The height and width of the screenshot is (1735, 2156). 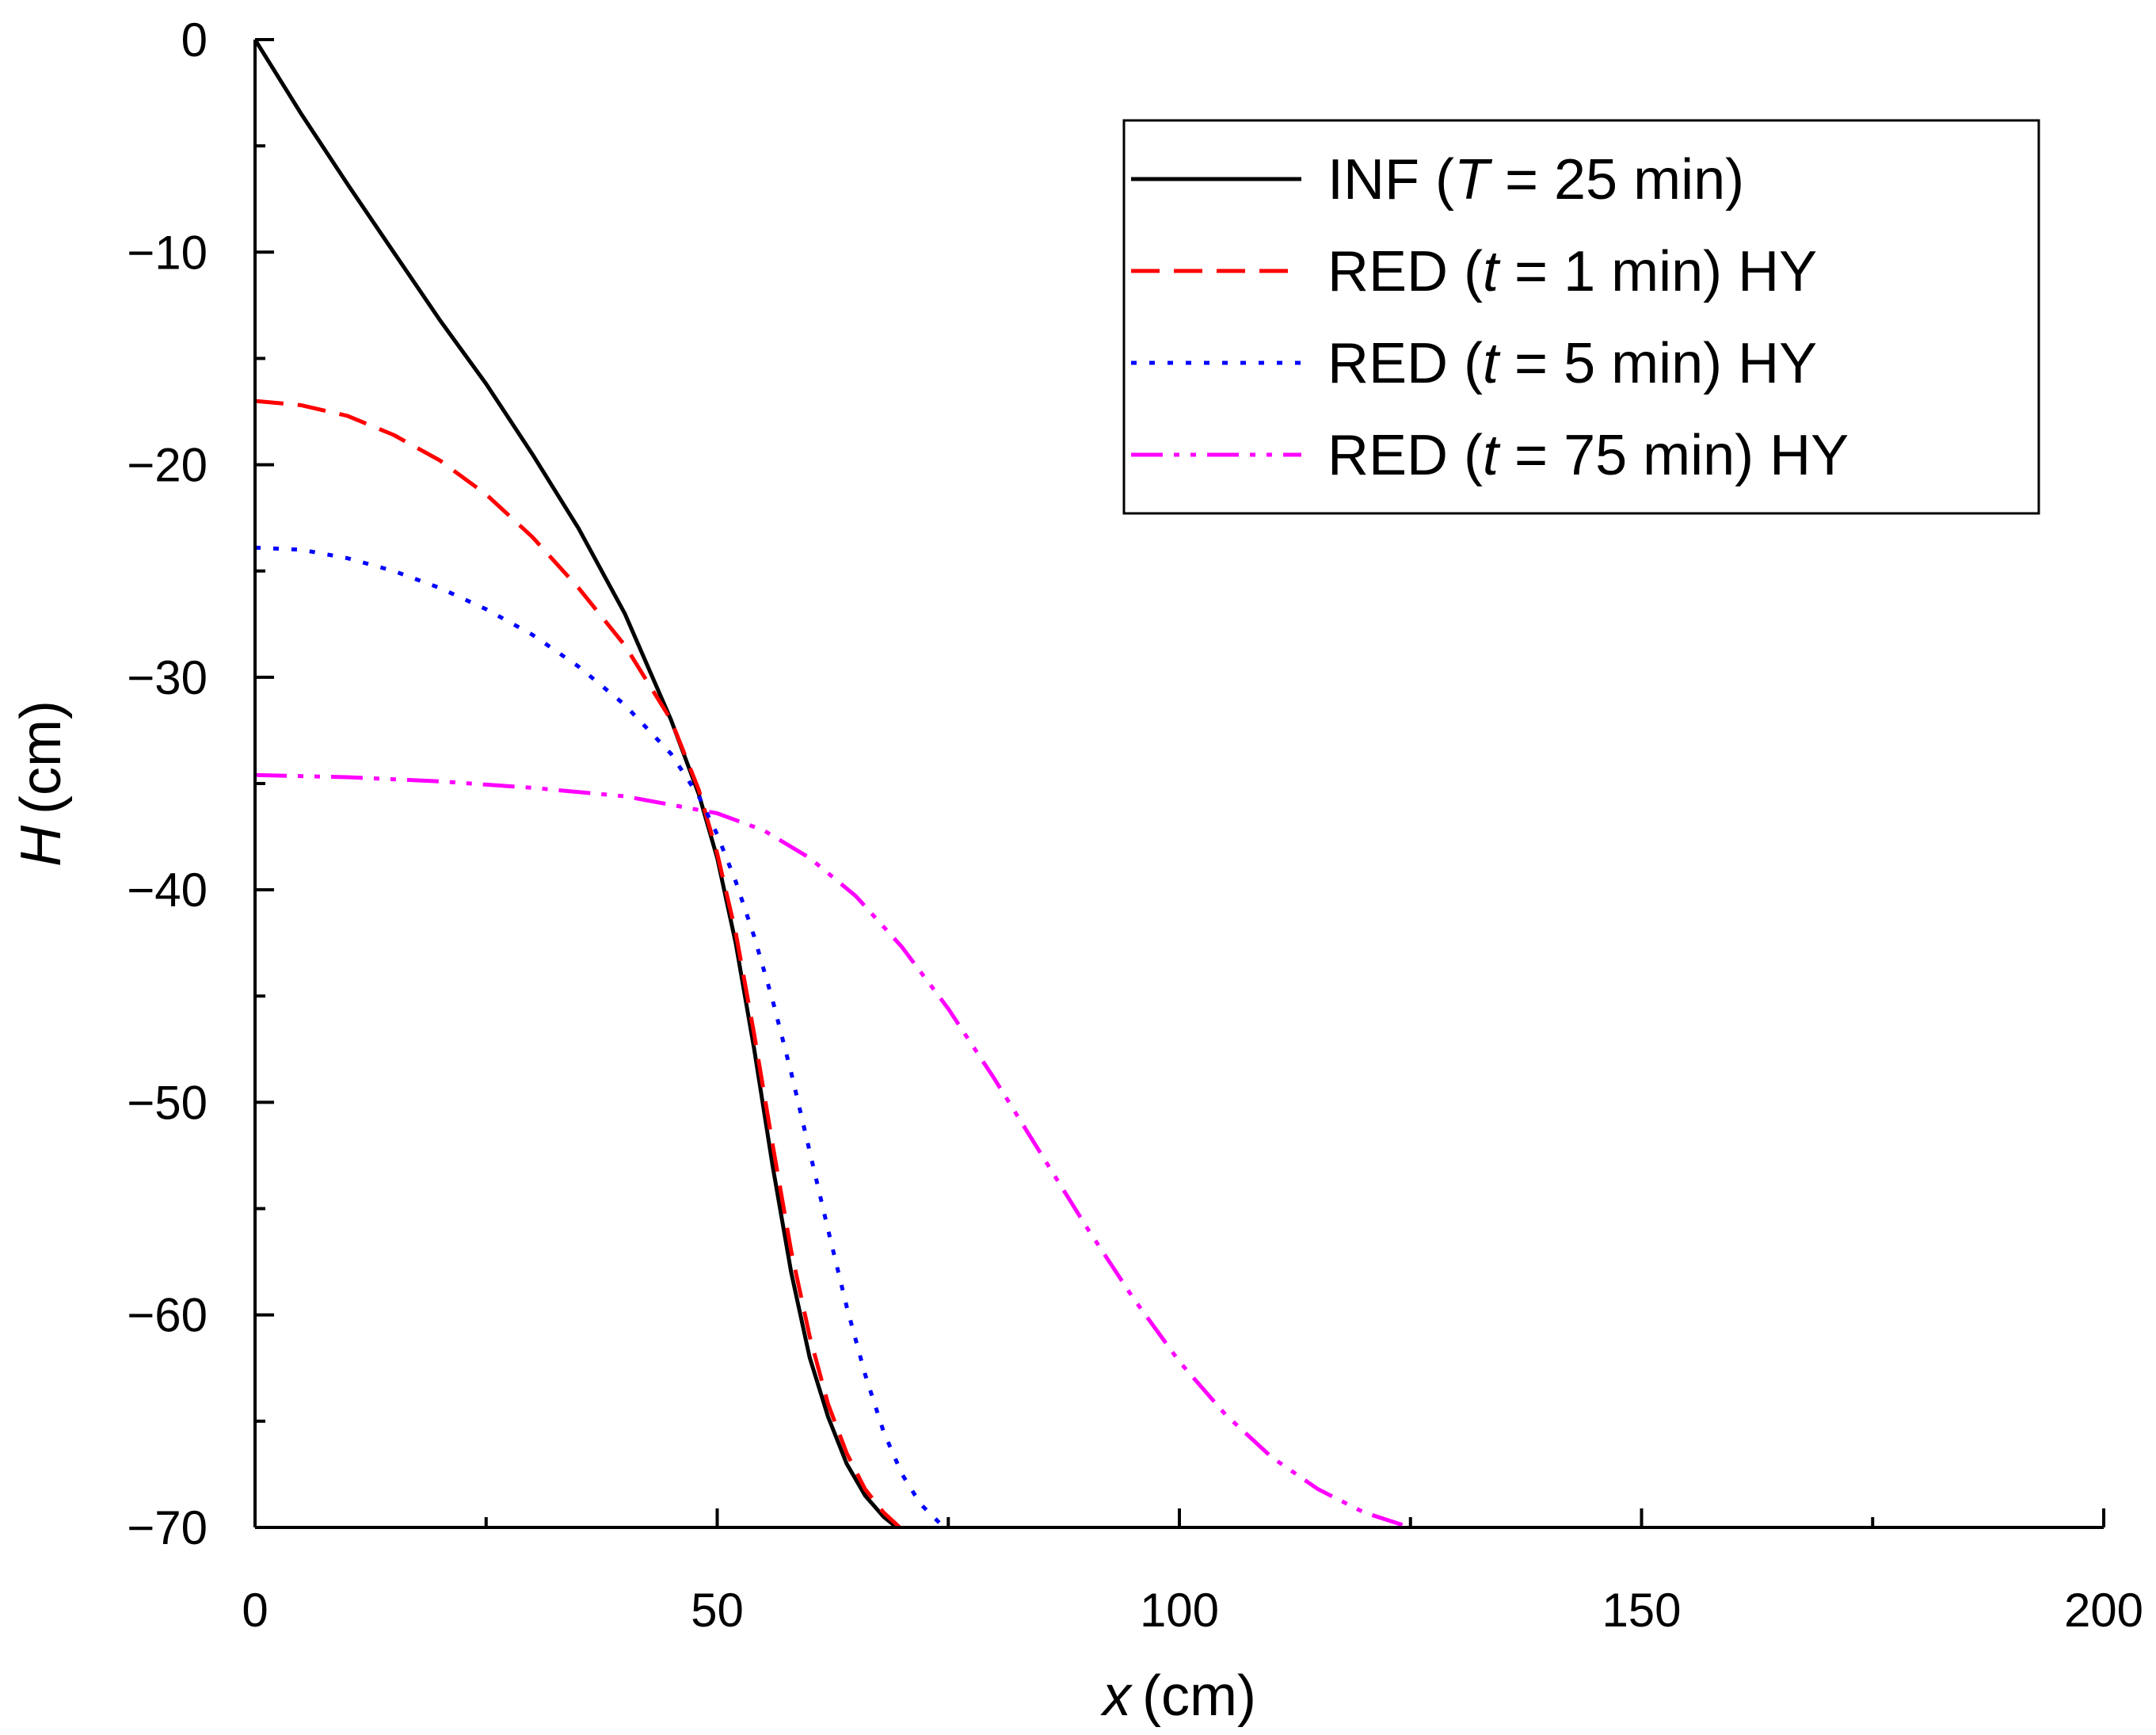 I want to click on y-axis-title: H (cm), so click(x=42, y=783).